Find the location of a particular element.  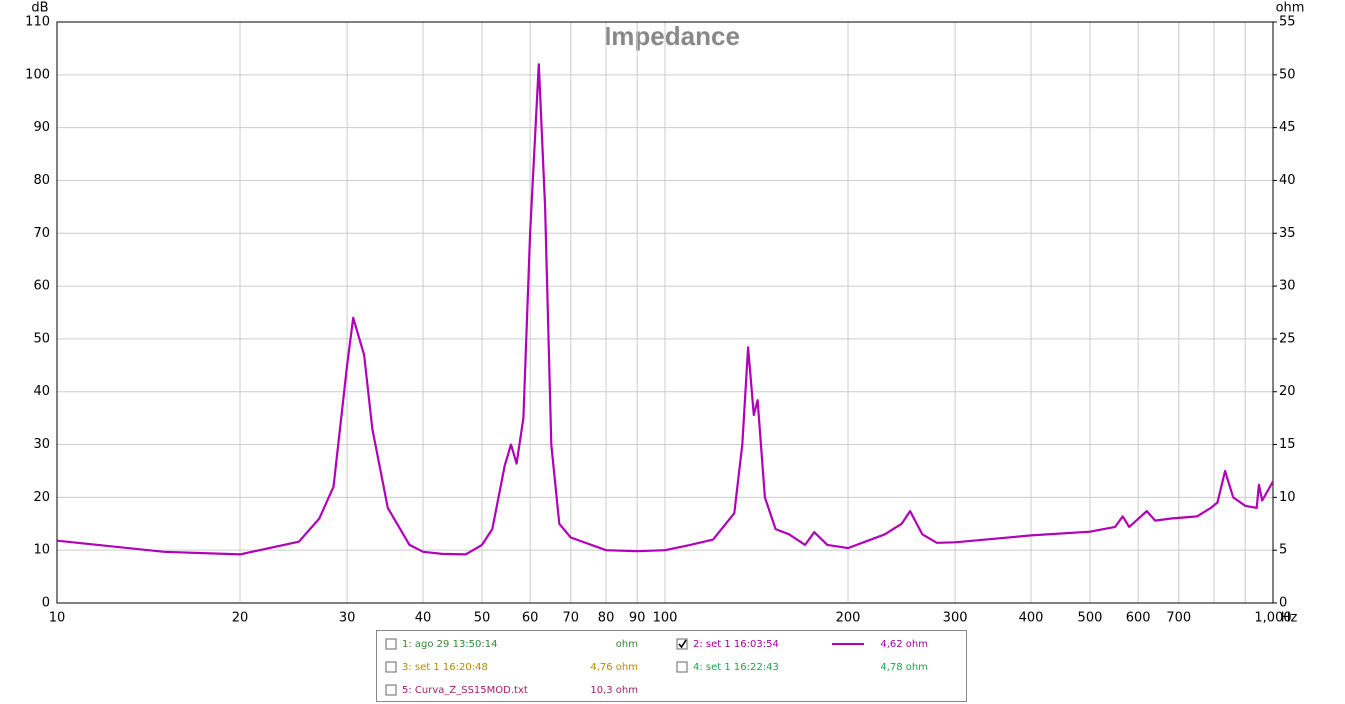

legend-value: 4,62 ohm is located at coordinates (904, 644).